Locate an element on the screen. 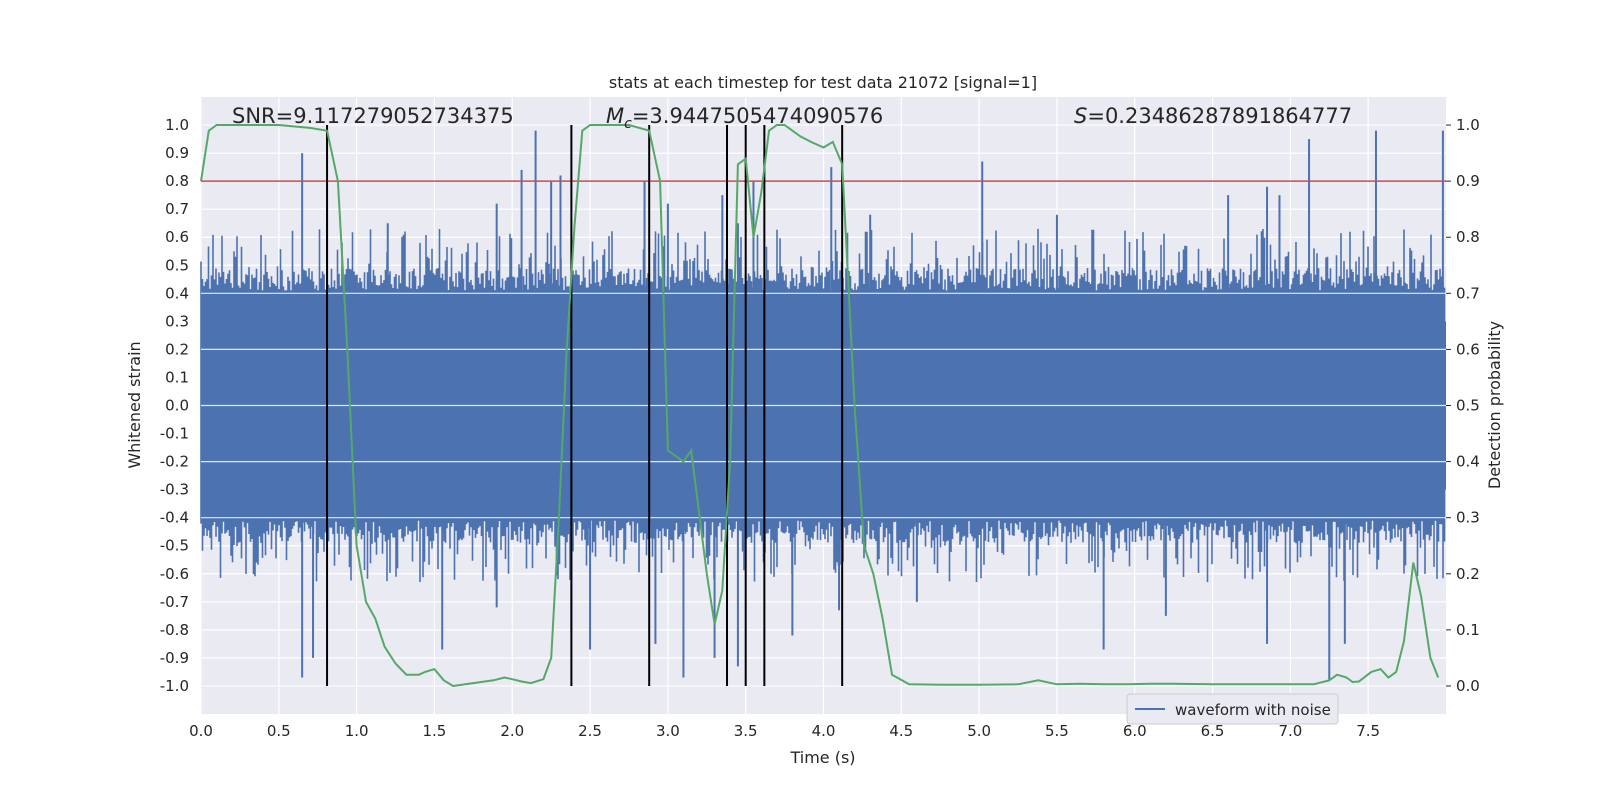 The width and height of the screenshot is (1600, 800). s-symbol: S is located at coordinates (1080, 116).